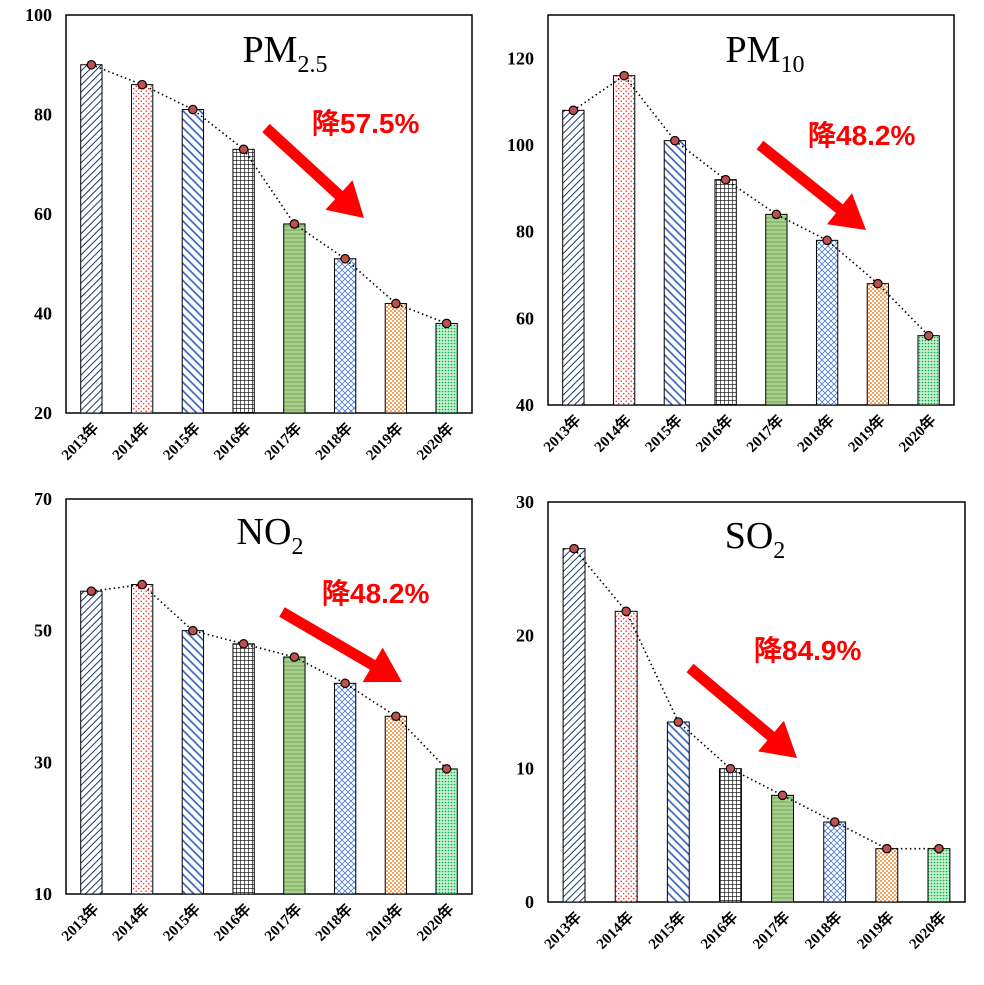  Describe the element at coordinates (792, 65) in the screenshot. I see `chart-title-subscript: 10` at that location.